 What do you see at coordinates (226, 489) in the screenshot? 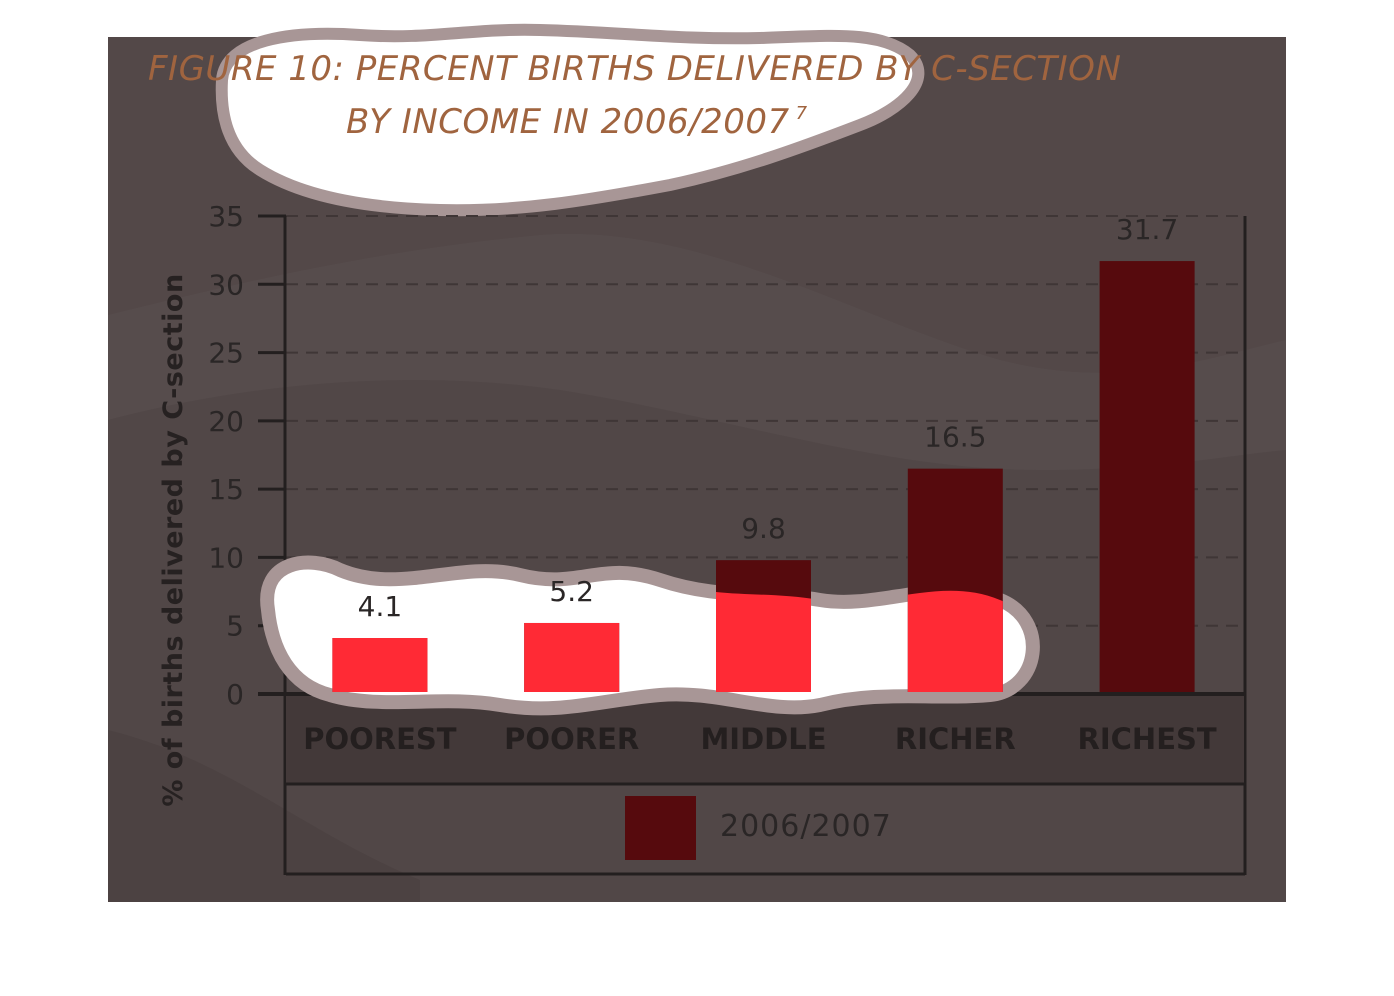
I see `y-tick-label: 15` at bounding box center [226, 489].